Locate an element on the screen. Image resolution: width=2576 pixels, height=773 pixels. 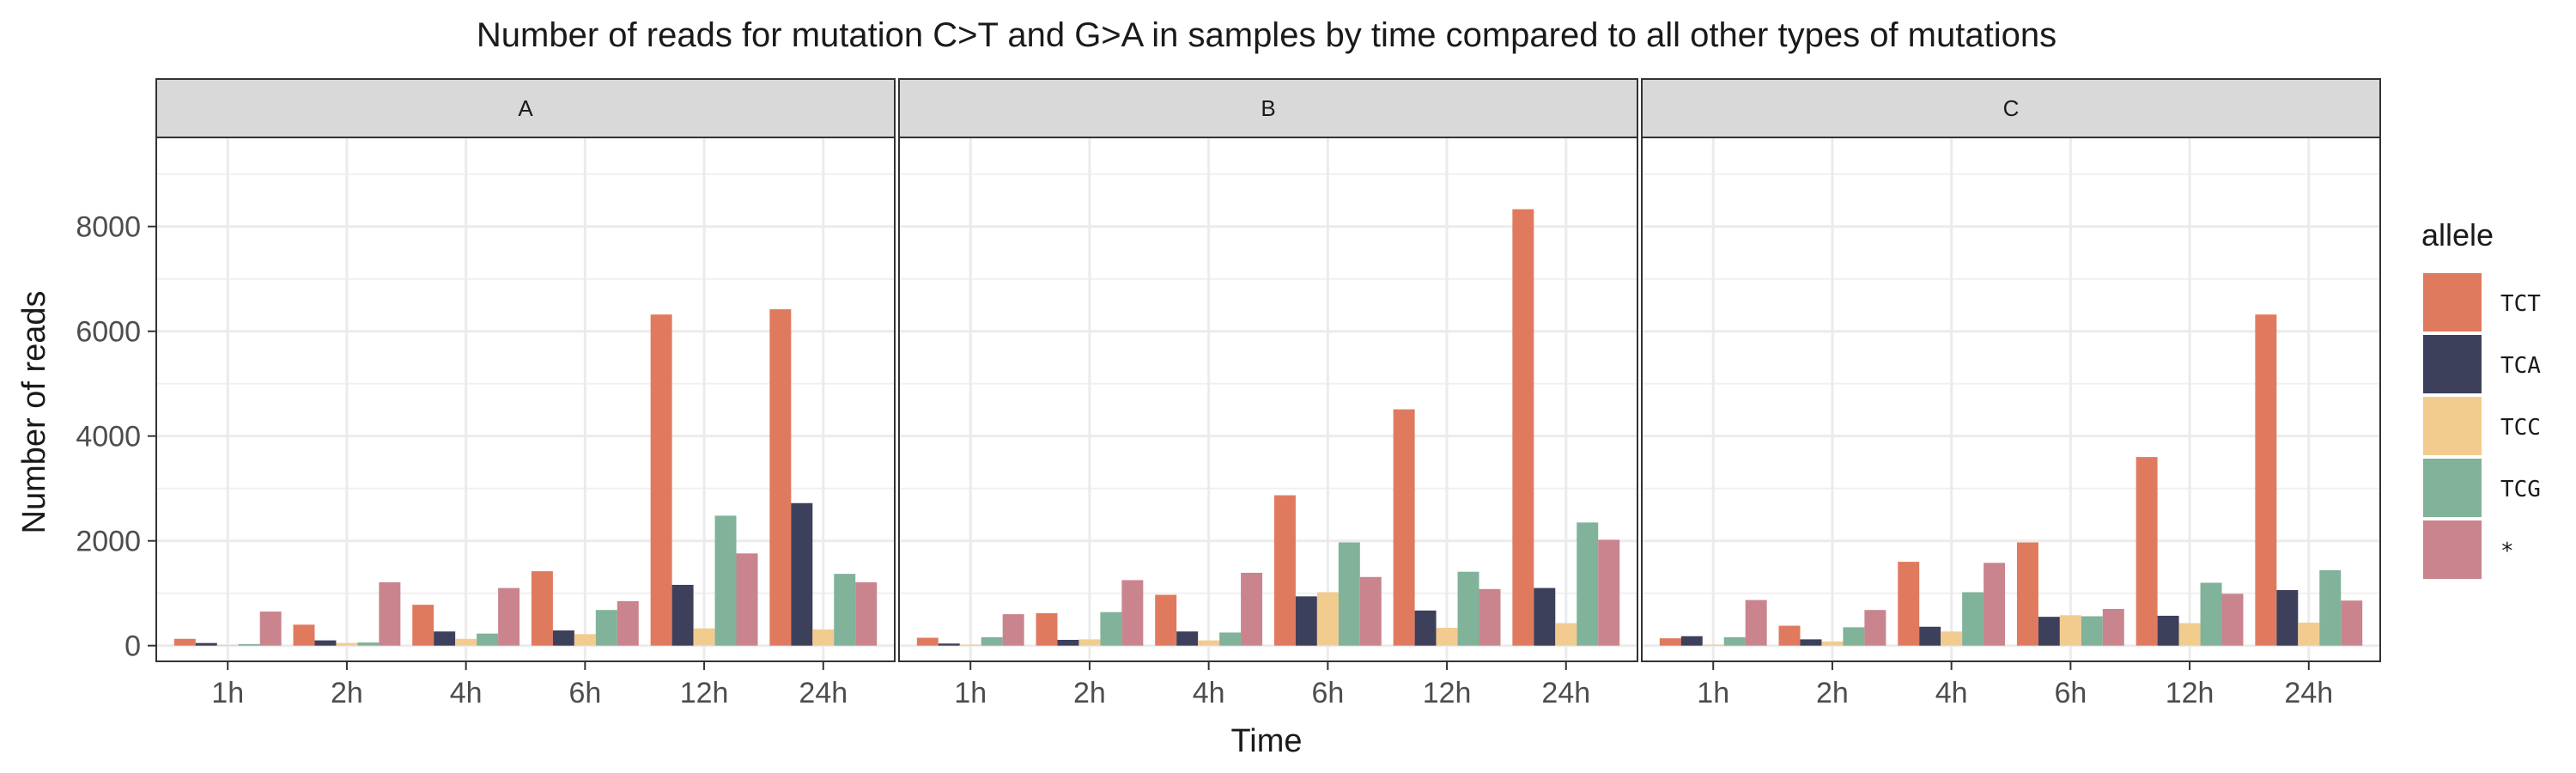
bar-C-12h-TCC is located at coordinates (2189, 634).